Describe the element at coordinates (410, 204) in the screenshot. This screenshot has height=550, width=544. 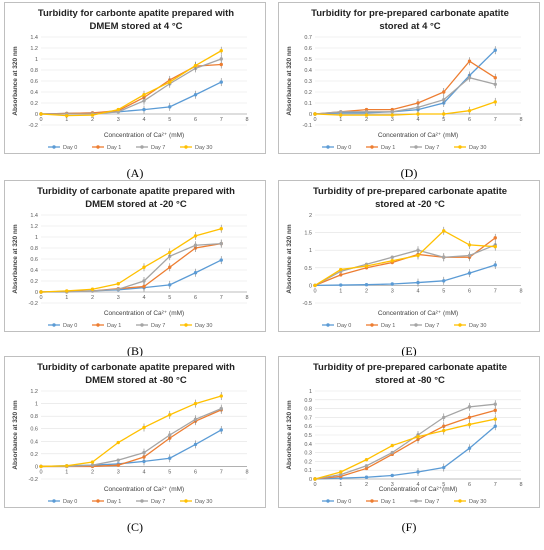
I see `chart-title: stored at -20 °C` at that location.